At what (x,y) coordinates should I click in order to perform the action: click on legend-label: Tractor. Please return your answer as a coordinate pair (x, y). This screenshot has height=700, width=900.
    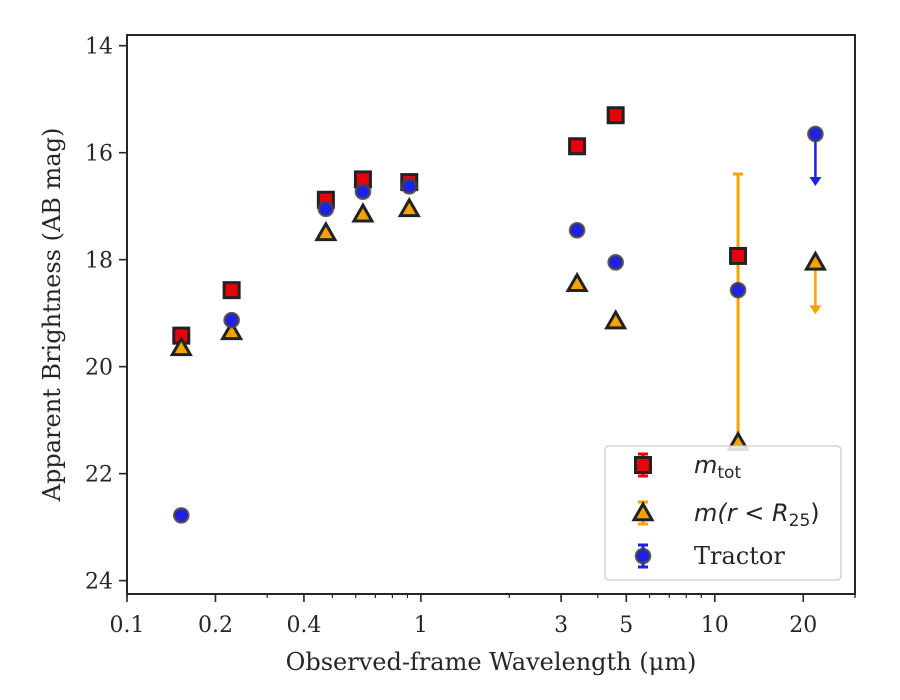
    Looking at the image, I should click on (739, 556).